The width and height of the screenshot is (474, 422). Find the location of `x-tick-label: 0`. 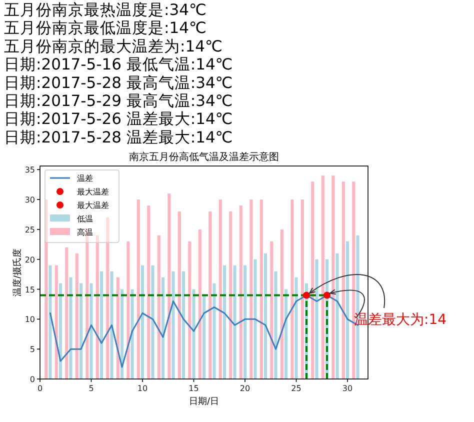

x-tick-label: 0 is located at coordinates (40, 388).